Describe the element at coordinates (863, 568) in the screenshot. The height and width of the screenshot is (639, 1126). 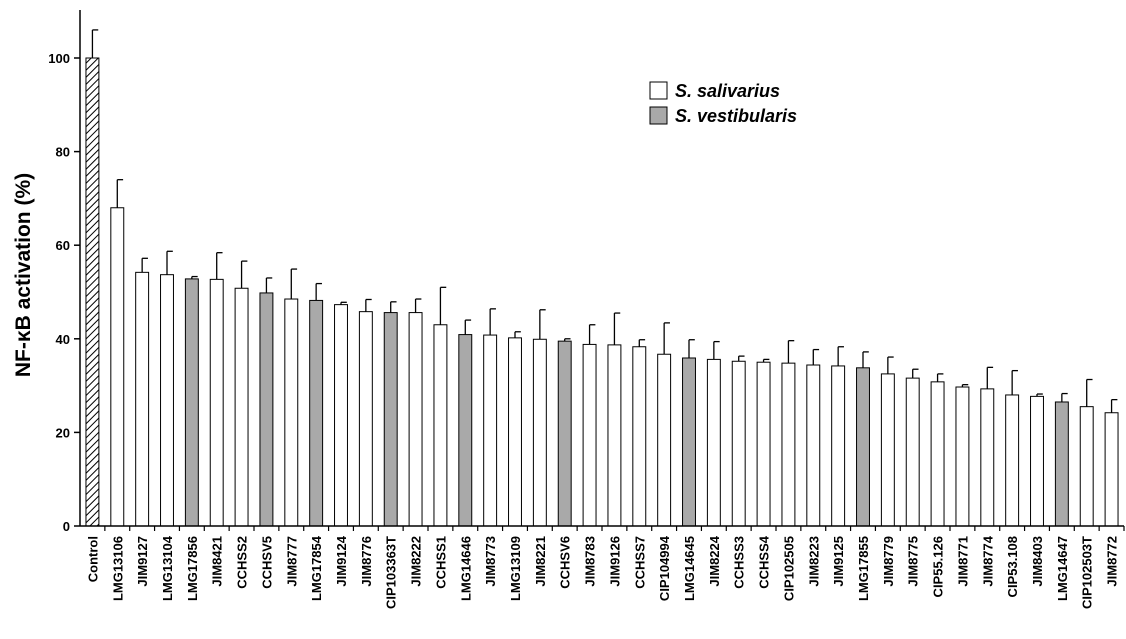
I see `x-tick-label: LMG17855` at that location.